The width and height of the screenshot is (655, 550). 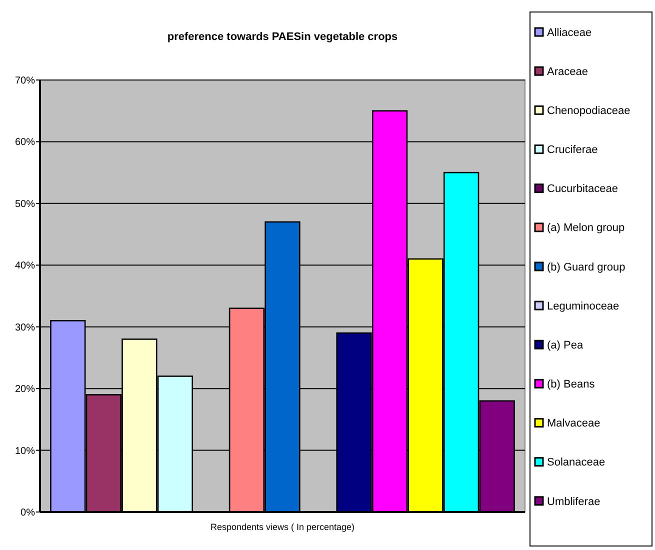 I want to click on legend-label: (a) Pea, so click(x=565, y=345).